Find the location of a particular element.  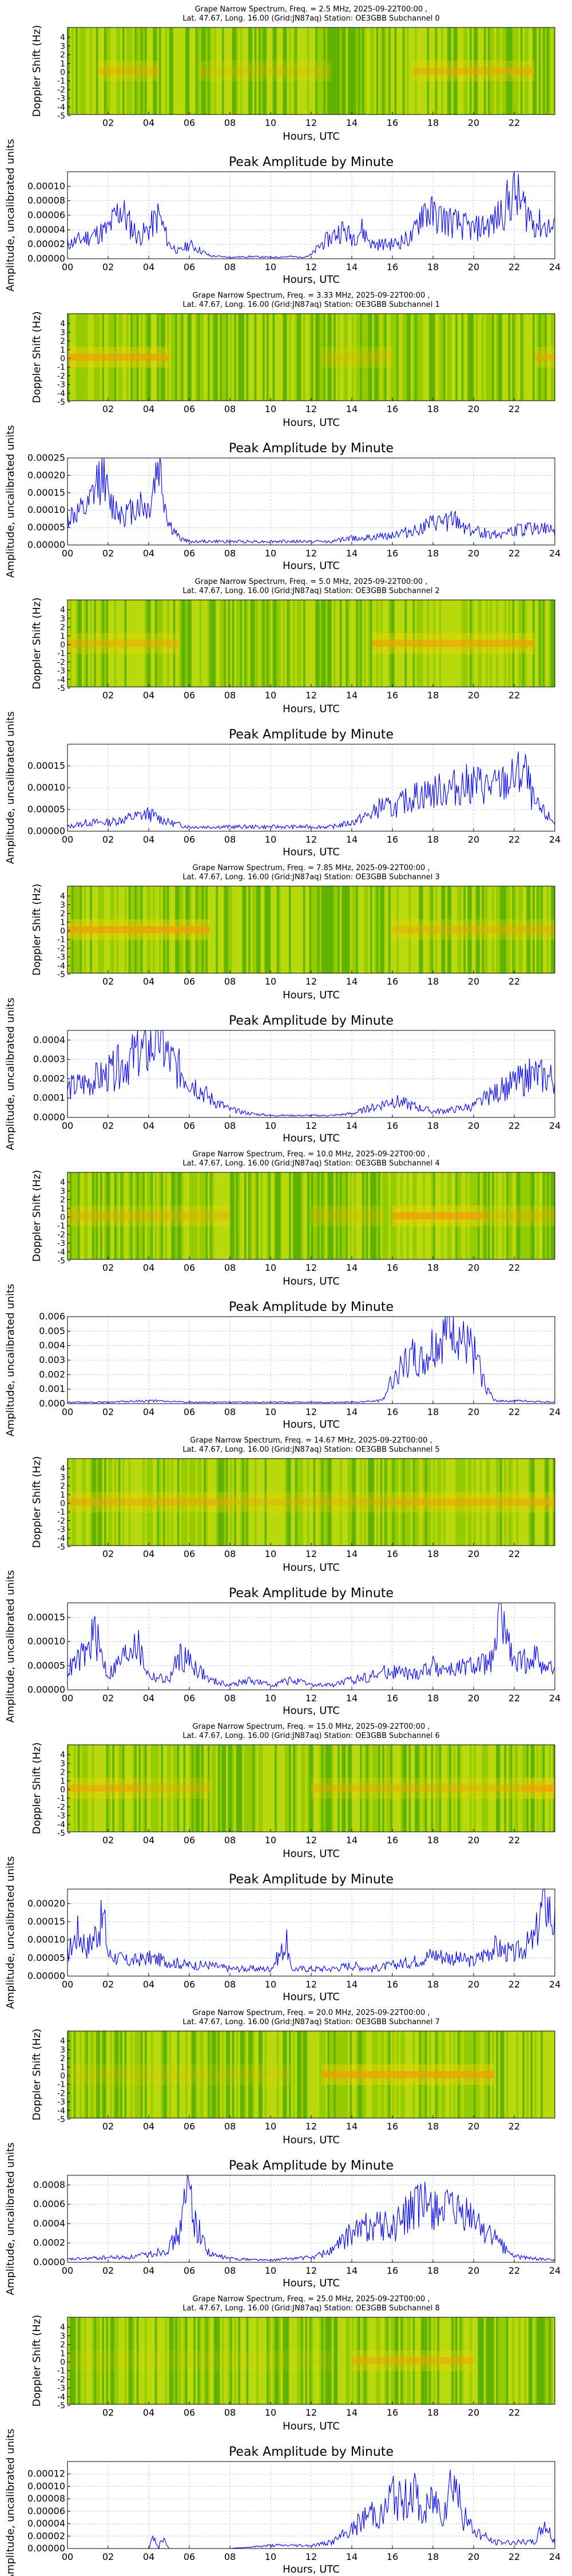

spectrogram-xtick-label: 20 is located at coordinates (473, 1840).